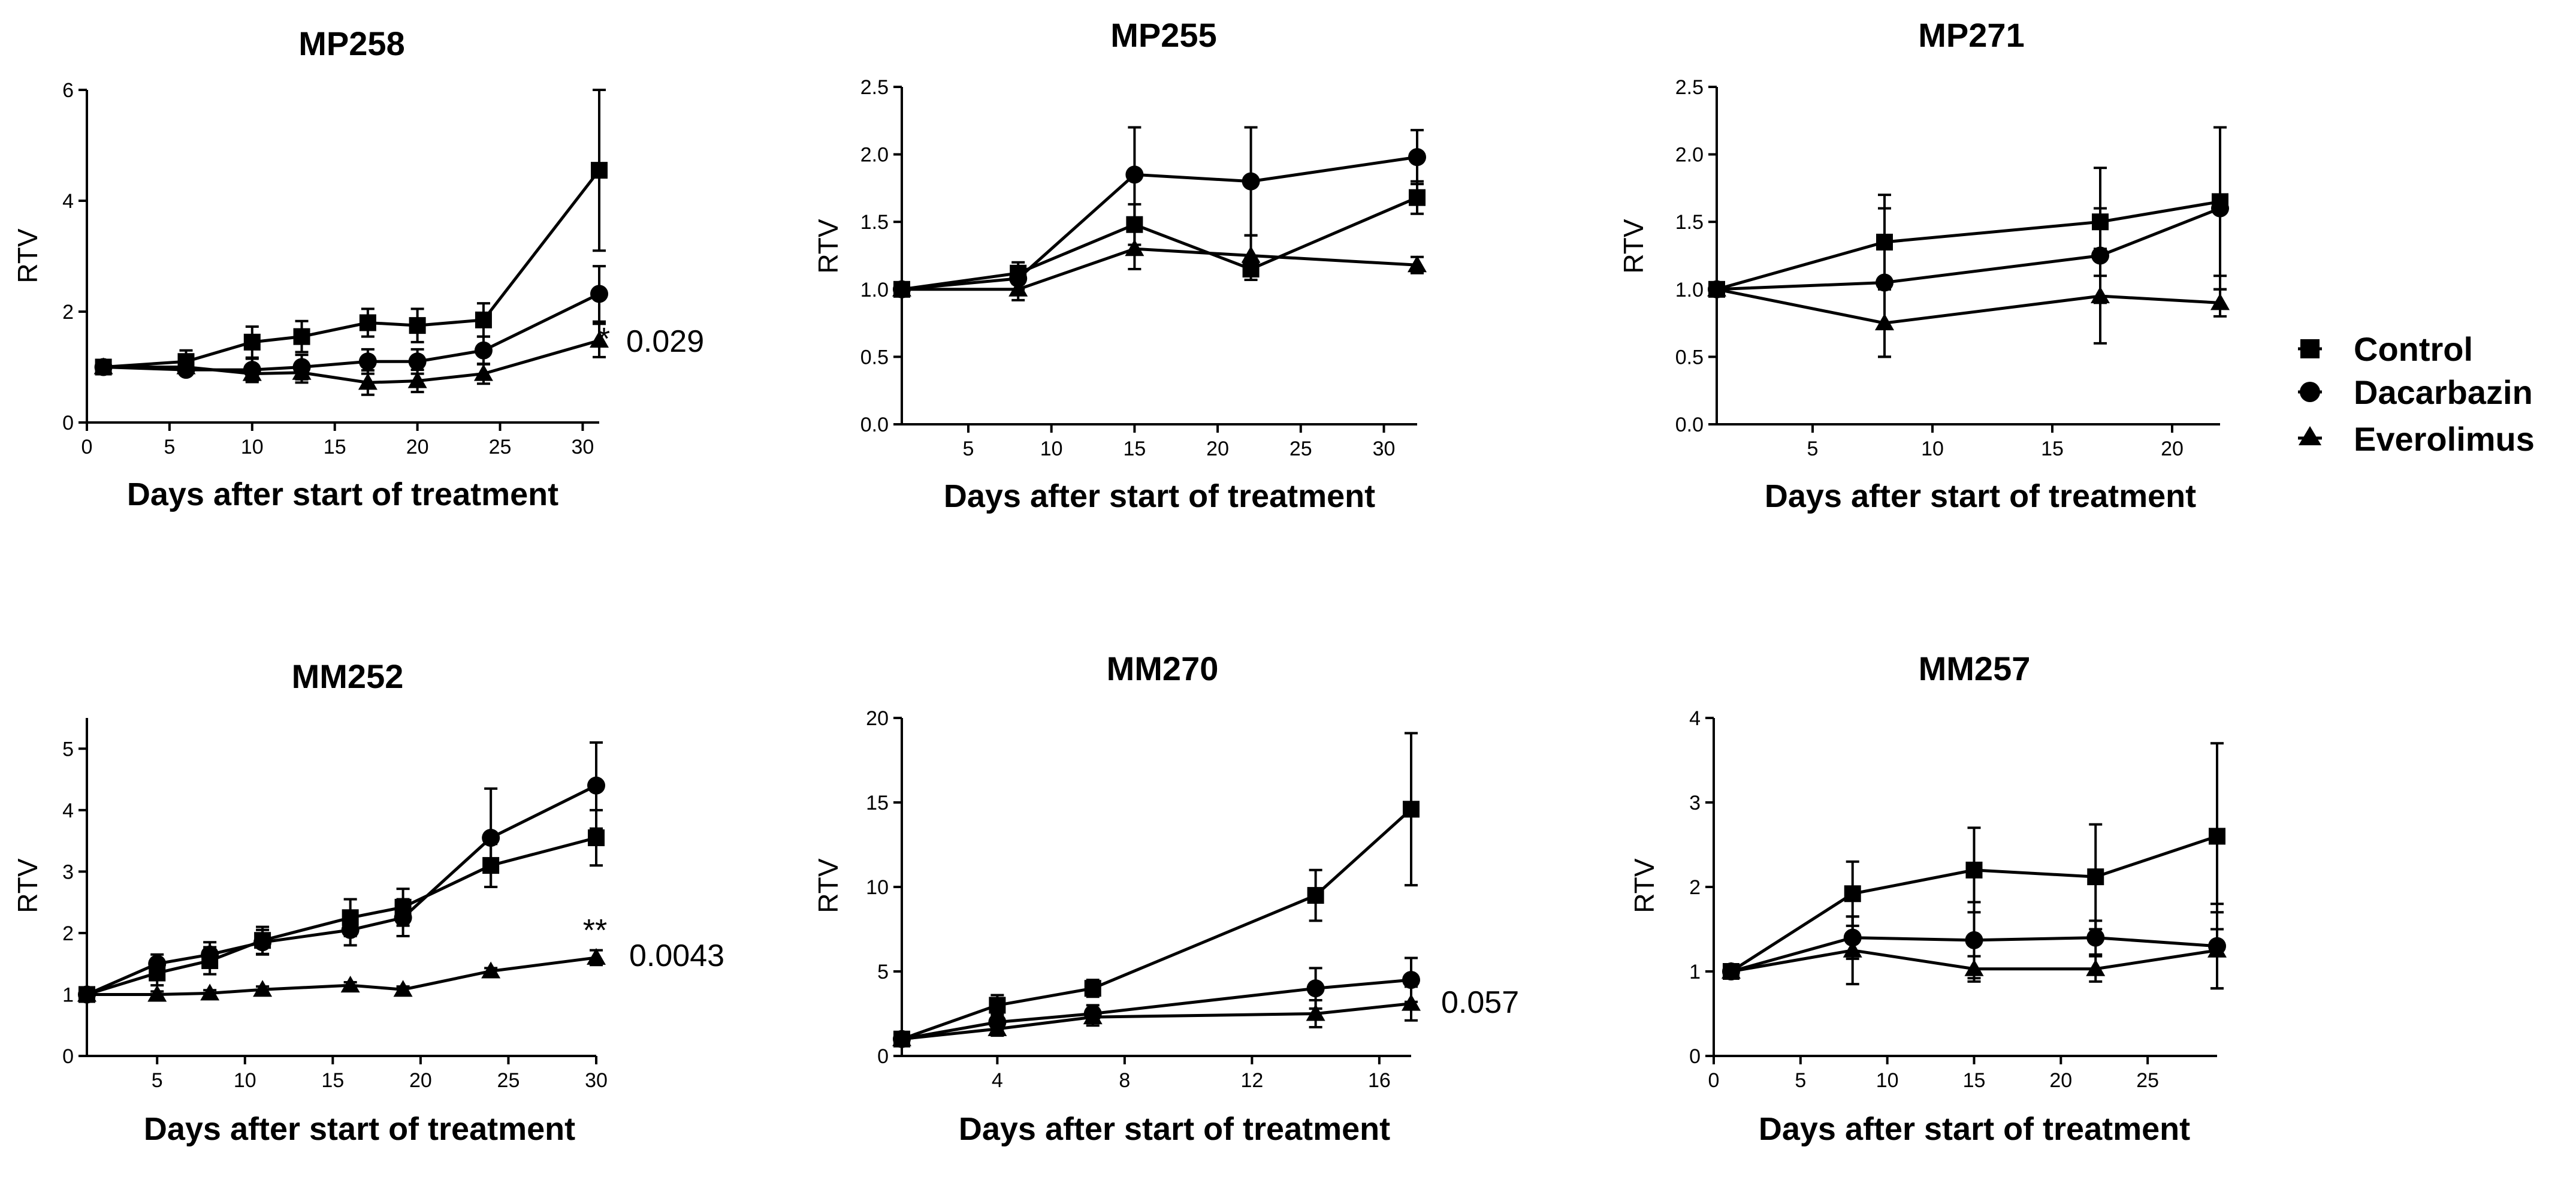  Describe the element at coordinates (998, 1080) in the screenshot. I see `x-tick-label: 4` at that location.